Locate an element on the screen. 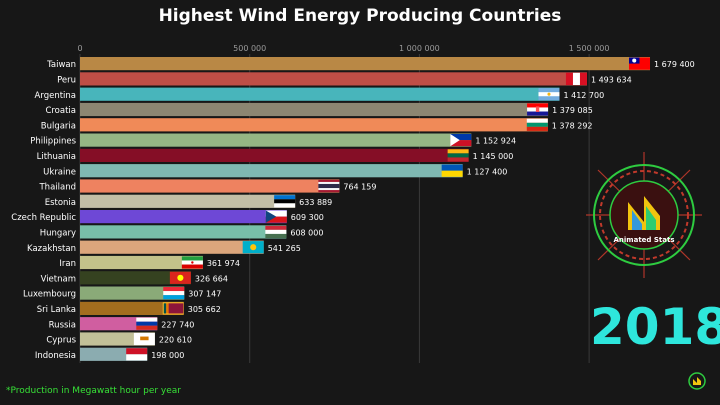 Image resolution: width=720 pixels, height=405 pixels. category-label: Peru is located at coordinates (66, 81).